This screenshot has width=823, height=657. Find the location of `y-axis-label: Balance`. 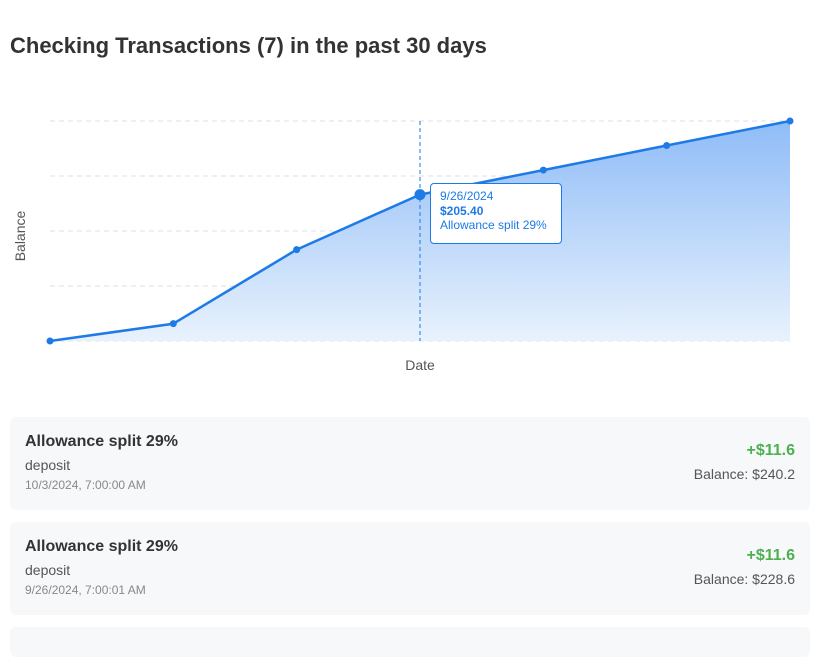

y-axis-label: Balance is located at coordinates (20, 235).